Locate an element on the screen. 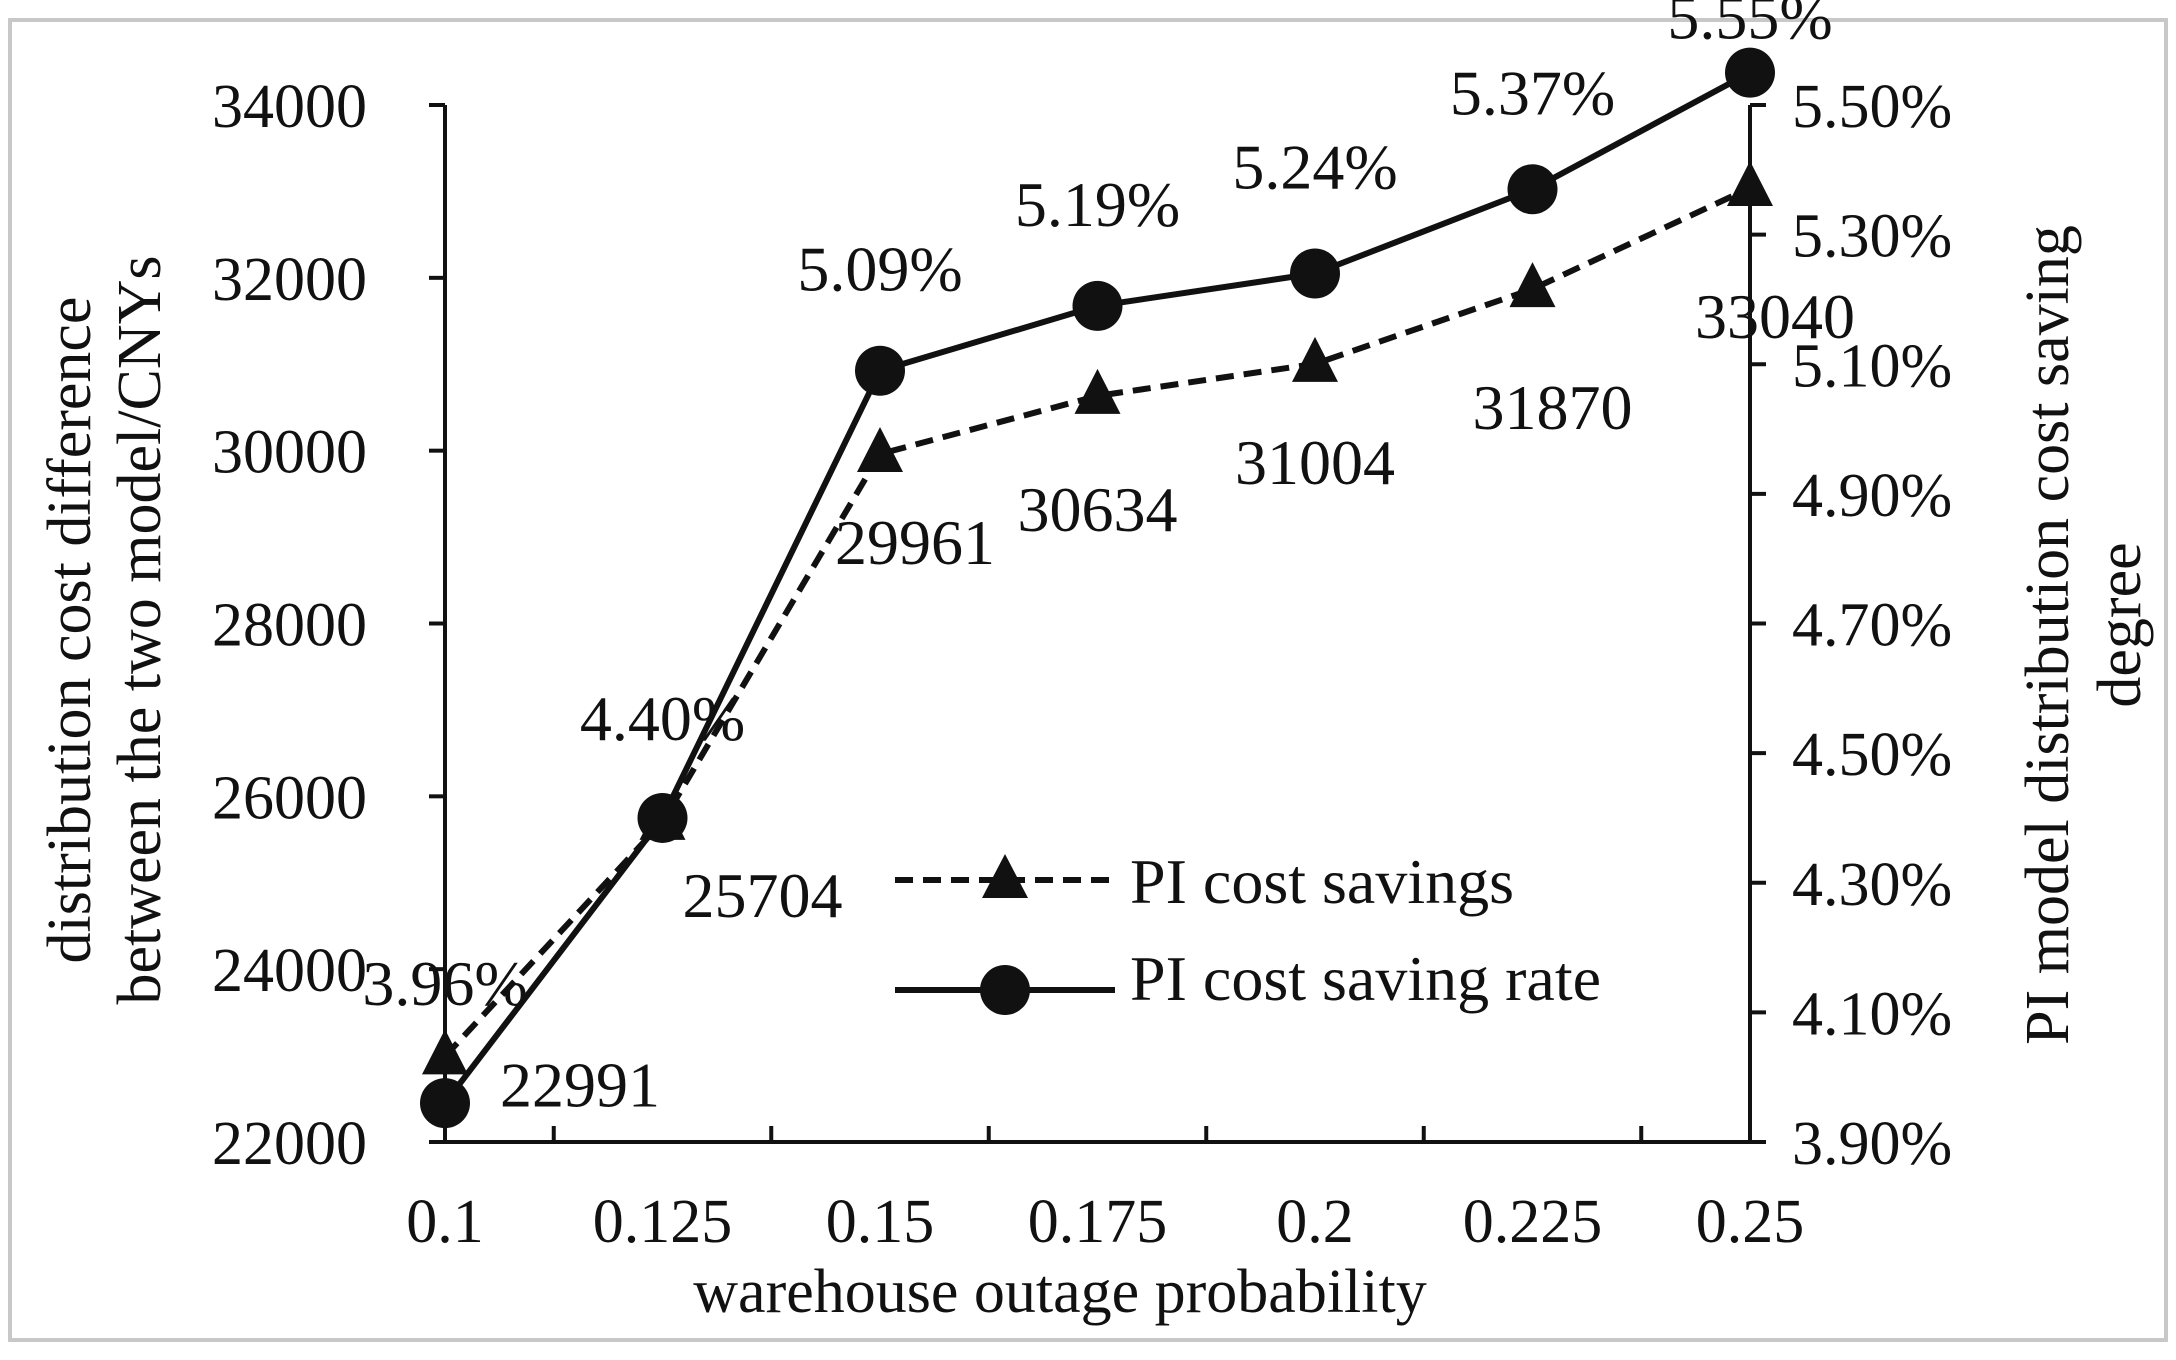  legend-marker-triangle is located at coordinates (1005, 876).